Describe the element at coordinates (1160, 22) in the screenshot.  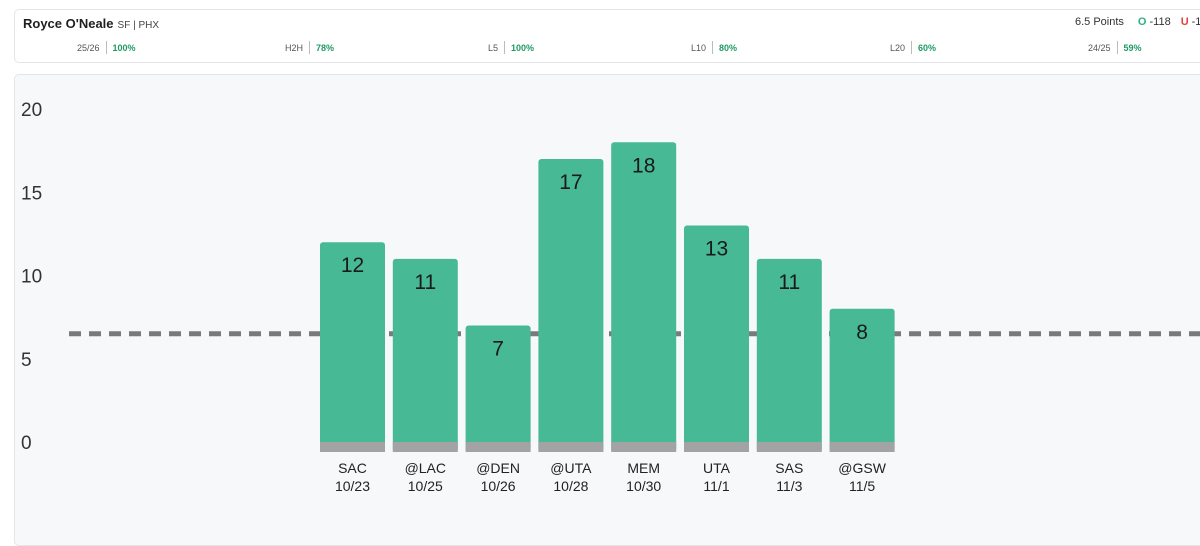
I see `over-odds: -118` at that location.